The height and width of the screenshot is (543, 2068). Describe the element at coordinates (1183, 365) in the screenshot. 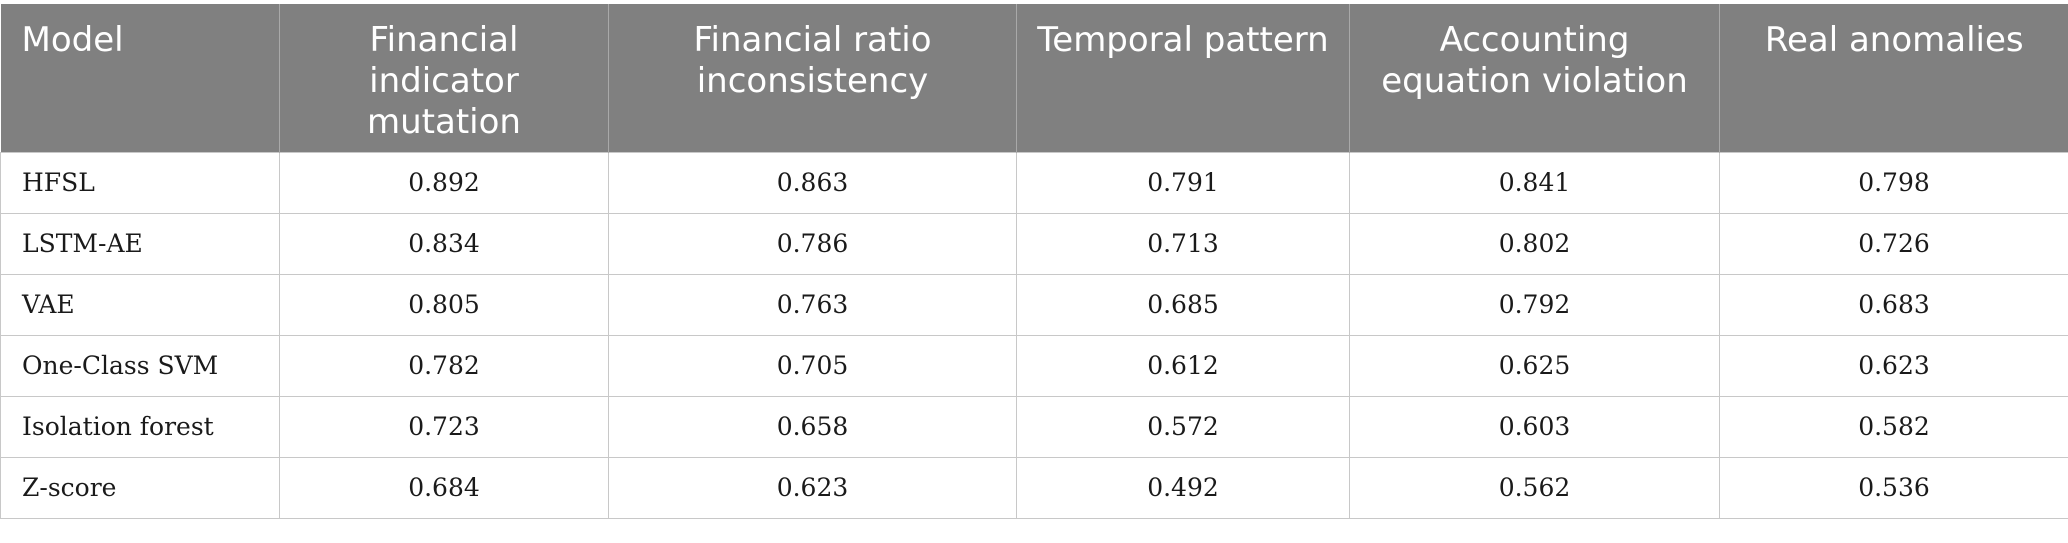

I see `cell-value: 0.612` at that location.